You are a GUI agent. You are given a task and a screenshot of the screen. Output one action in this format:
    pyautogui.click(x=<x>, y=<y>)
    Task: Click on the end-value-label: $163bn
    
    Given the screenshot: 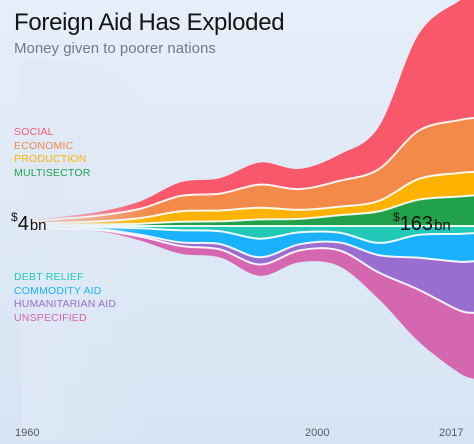 What is the action you would take?
    pyautogui.click(x=422, y=223)
    